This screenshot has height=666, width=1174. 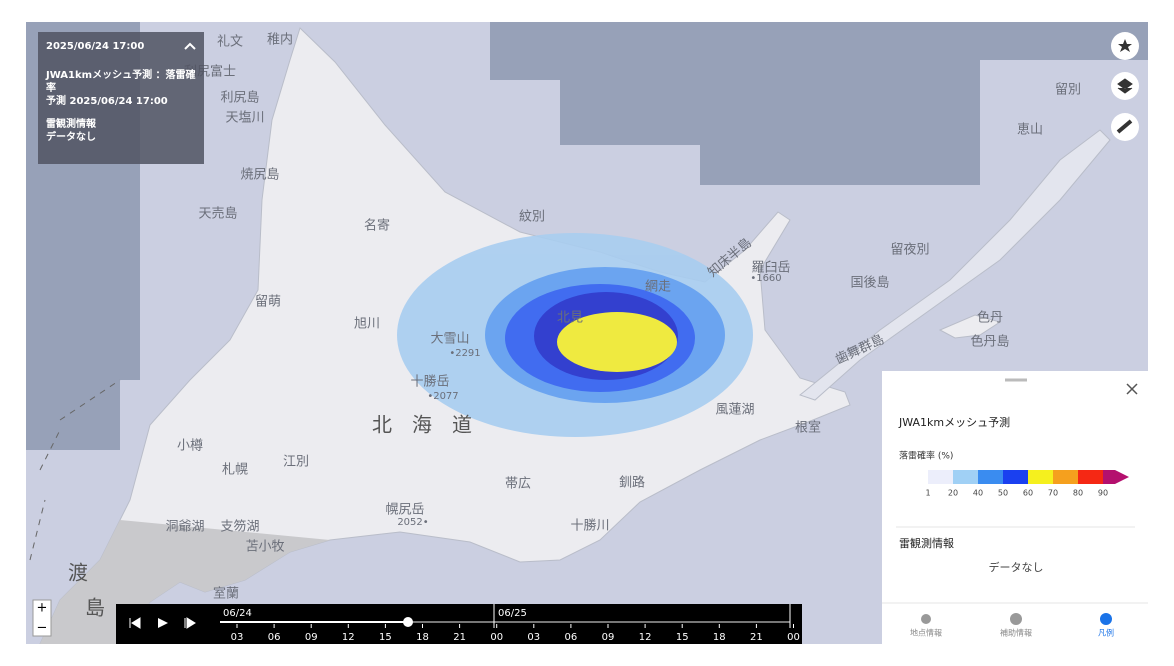 I want to click on zoom-control: + −, so click(x=42, y=618).